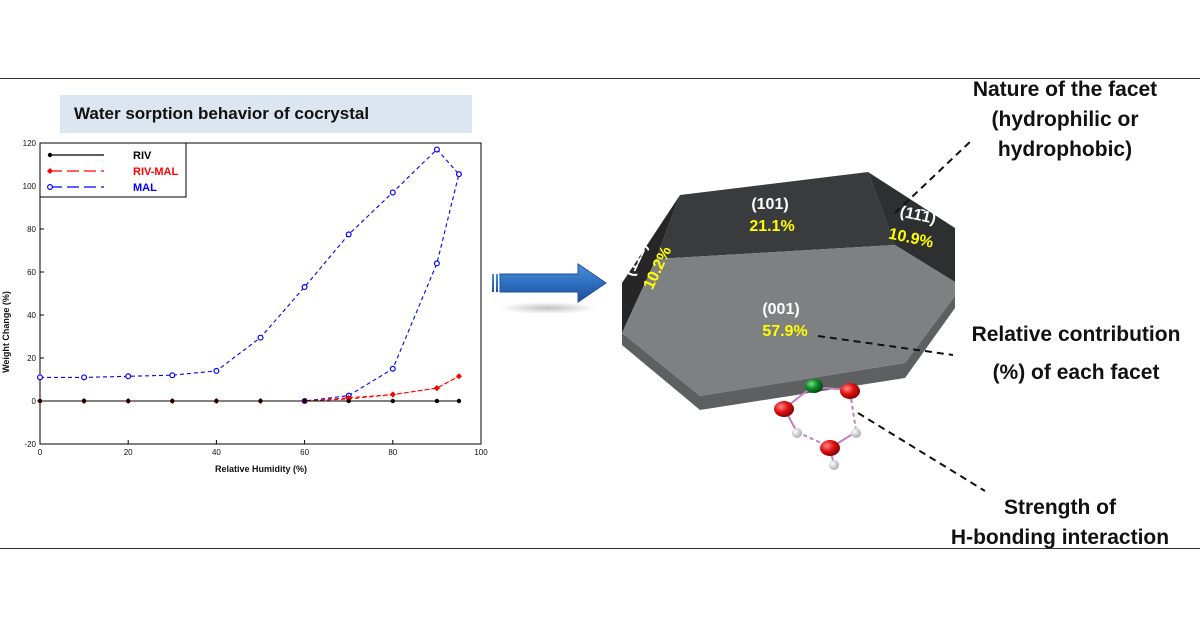 This screenshot has width=1200, height=628. What do you see at coordinates (1076, 372) in the screenshot?
I see `callout-relative-line2: (%) of each facet` at bounding box center [1076, 372].